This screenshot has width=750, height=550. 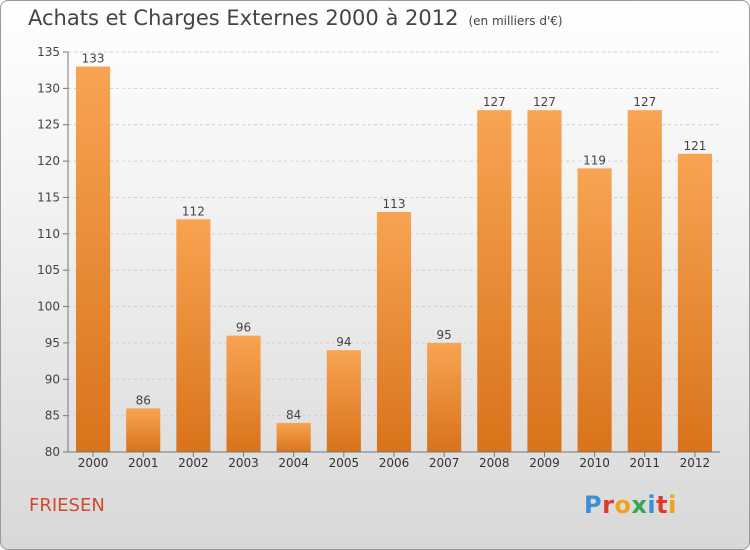 I want to click on y-tick-label: 80, so click(x=52, y=452).